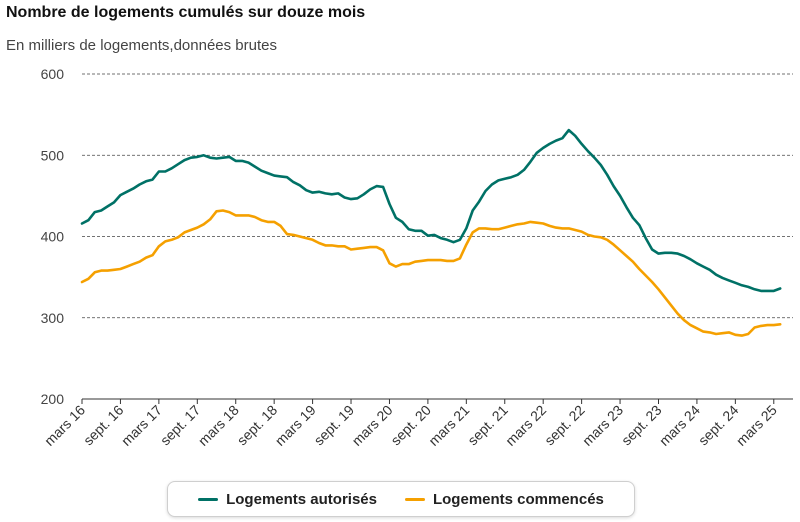 The width and height of the screenshot is (800, 522). I want to click on x-tick-label: mars 22, so click(525, 425).